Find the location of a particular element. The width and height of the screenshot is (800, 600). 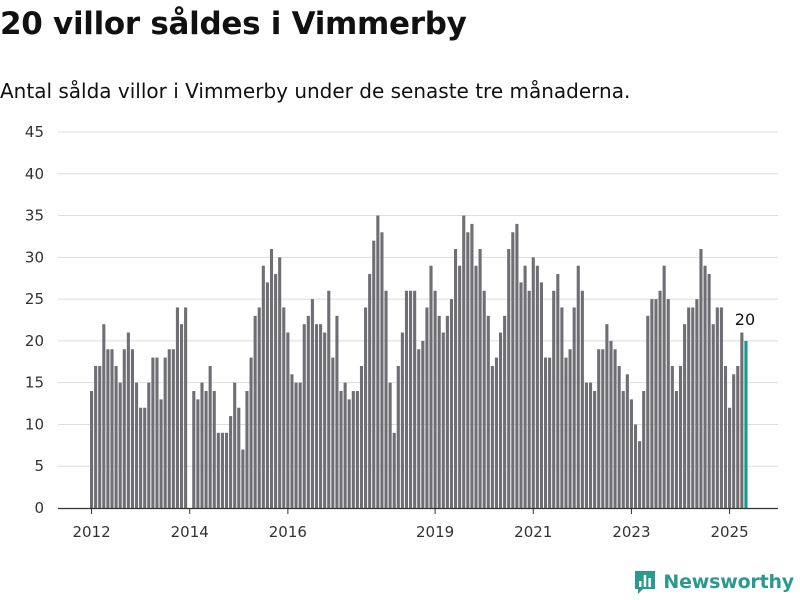

highlight-value-label: 20 is located at coordinates (745, 319).